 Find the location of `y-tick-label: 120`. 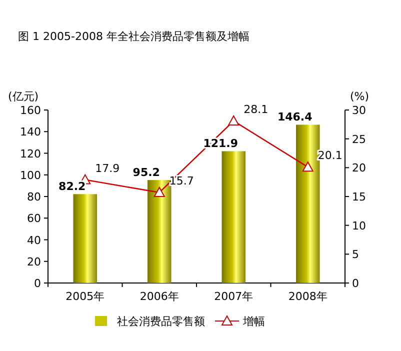

y-tick-label: 120 is located at coordinates (30, 153).